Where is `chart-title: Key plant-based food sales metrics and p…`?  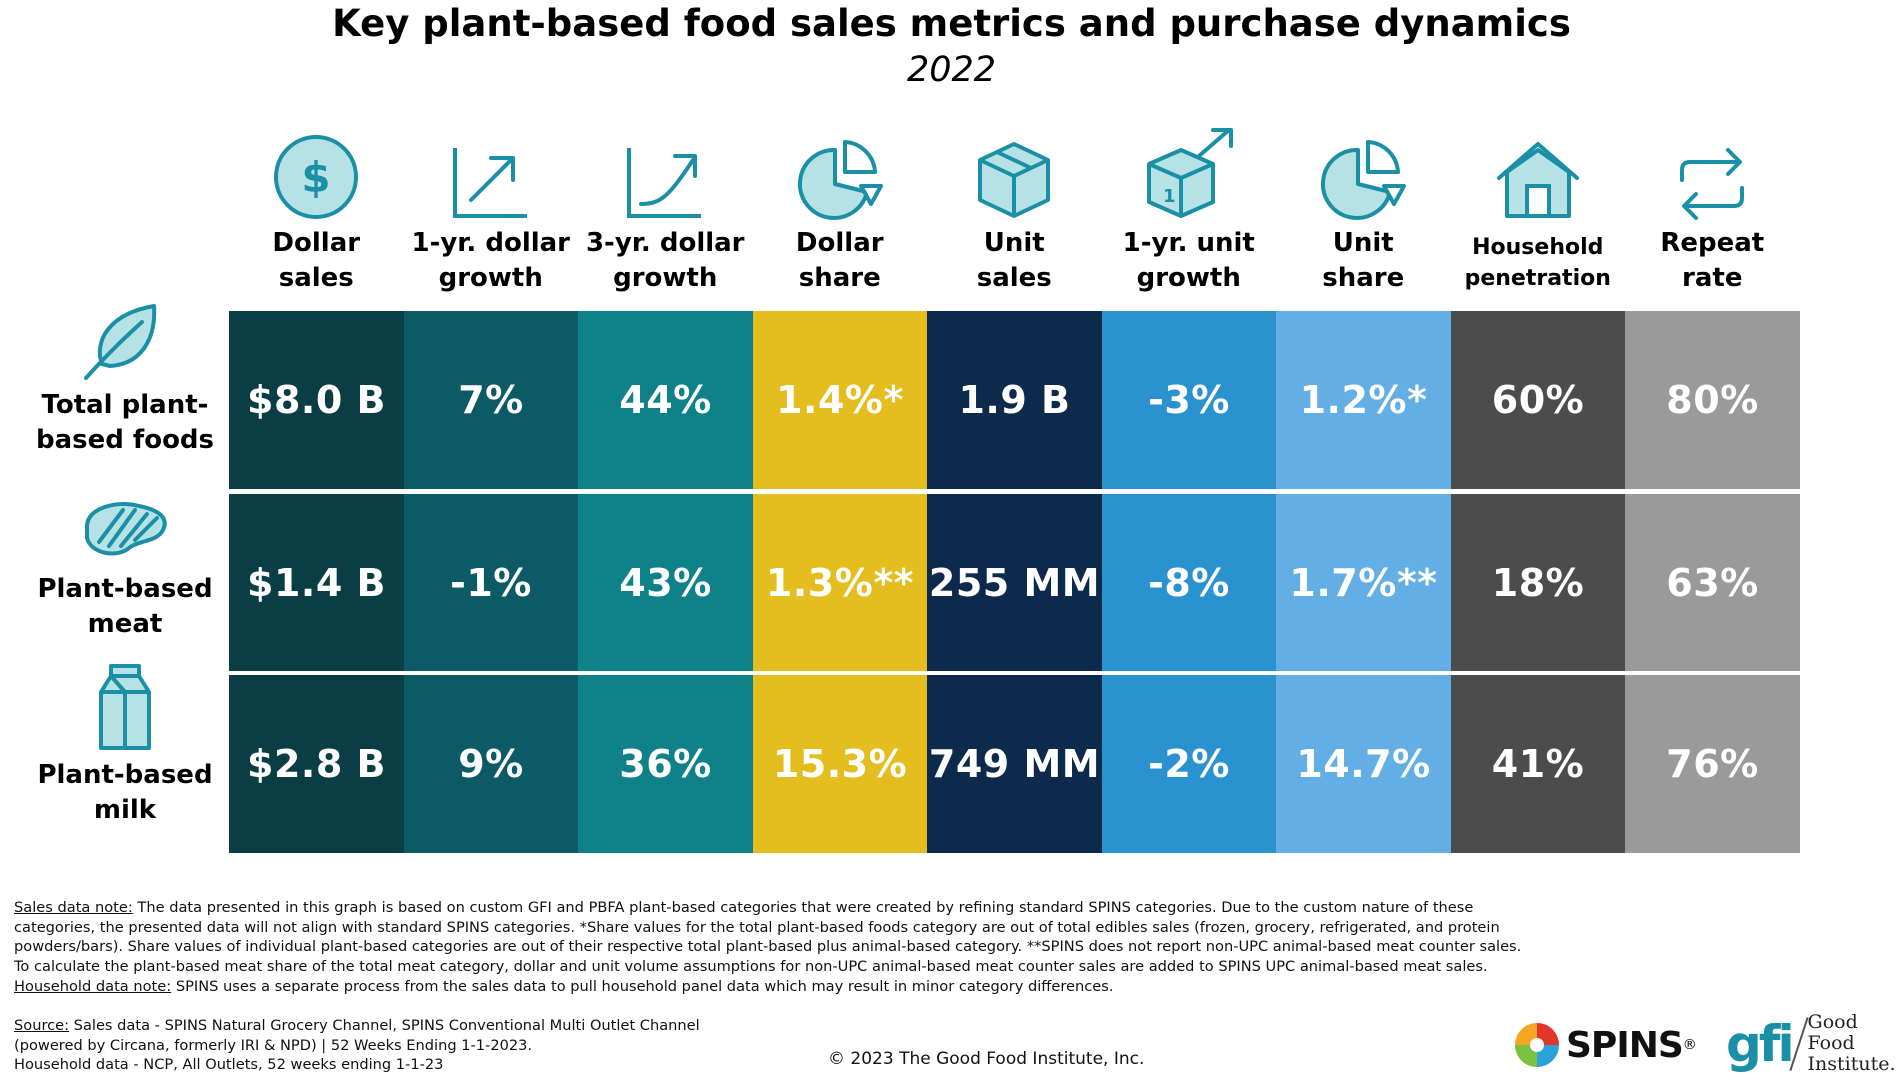 chart-title: Key plant-based food sales metrics and p… is located at coordinates (951, 23).